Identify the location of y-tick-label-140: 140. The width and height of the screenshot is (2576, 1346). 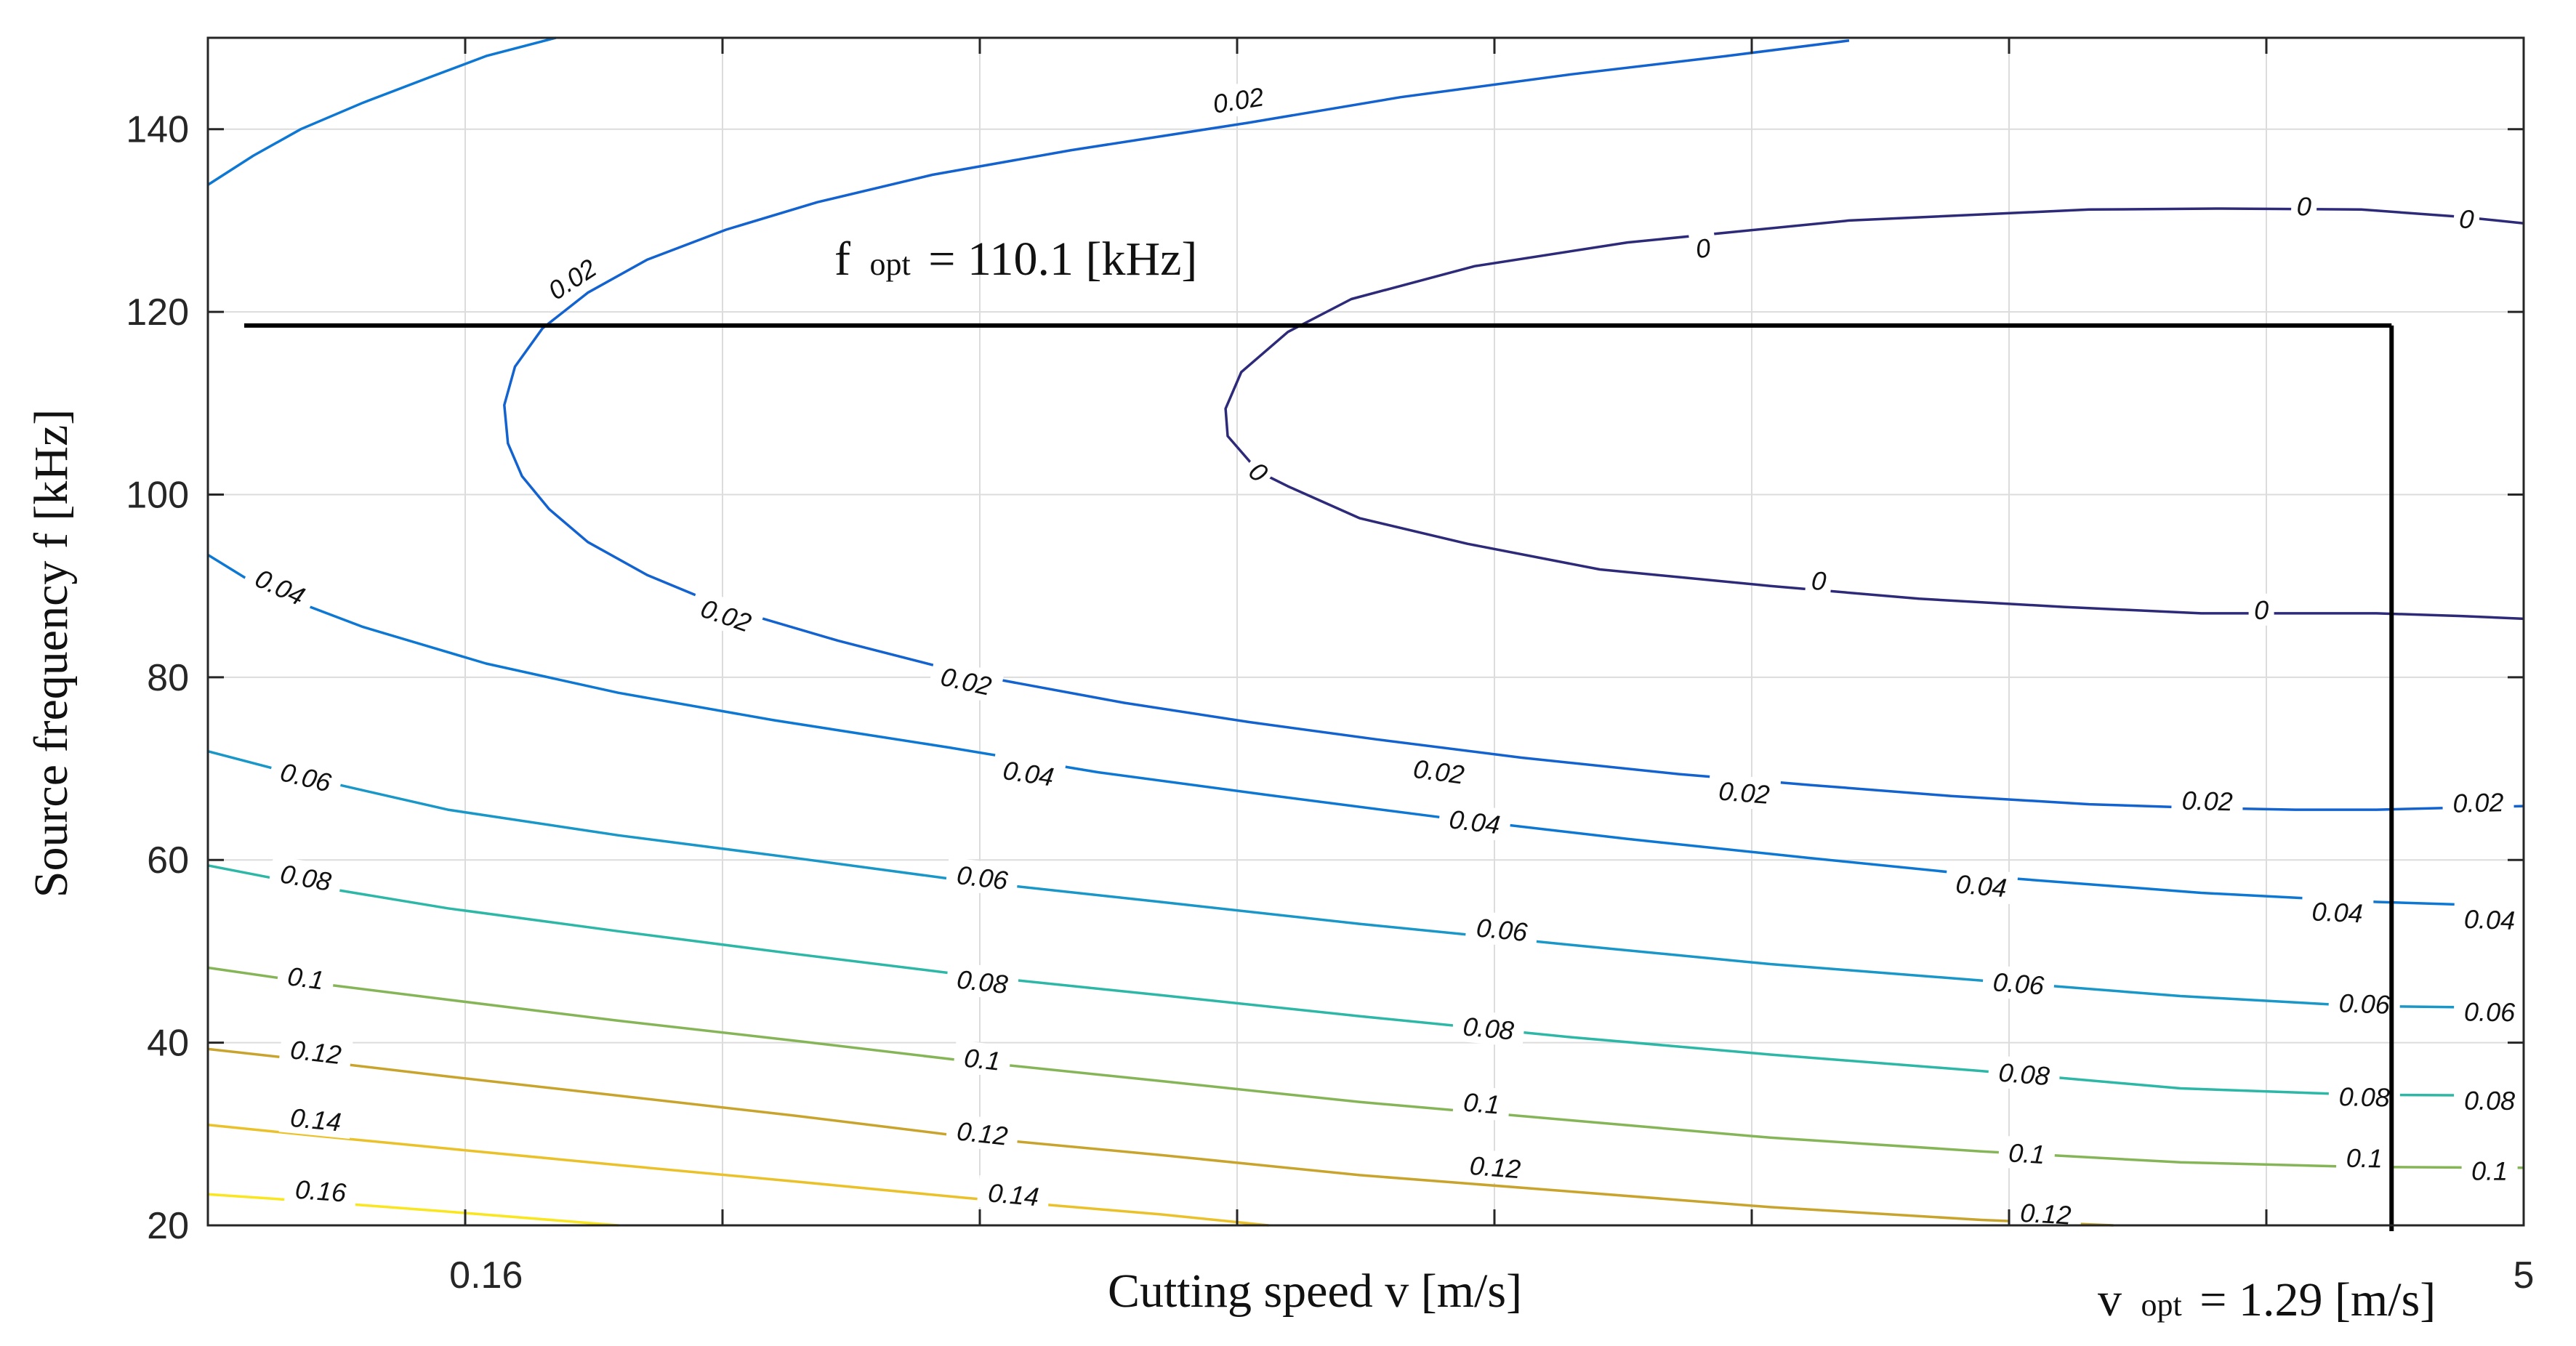
(157, 130).